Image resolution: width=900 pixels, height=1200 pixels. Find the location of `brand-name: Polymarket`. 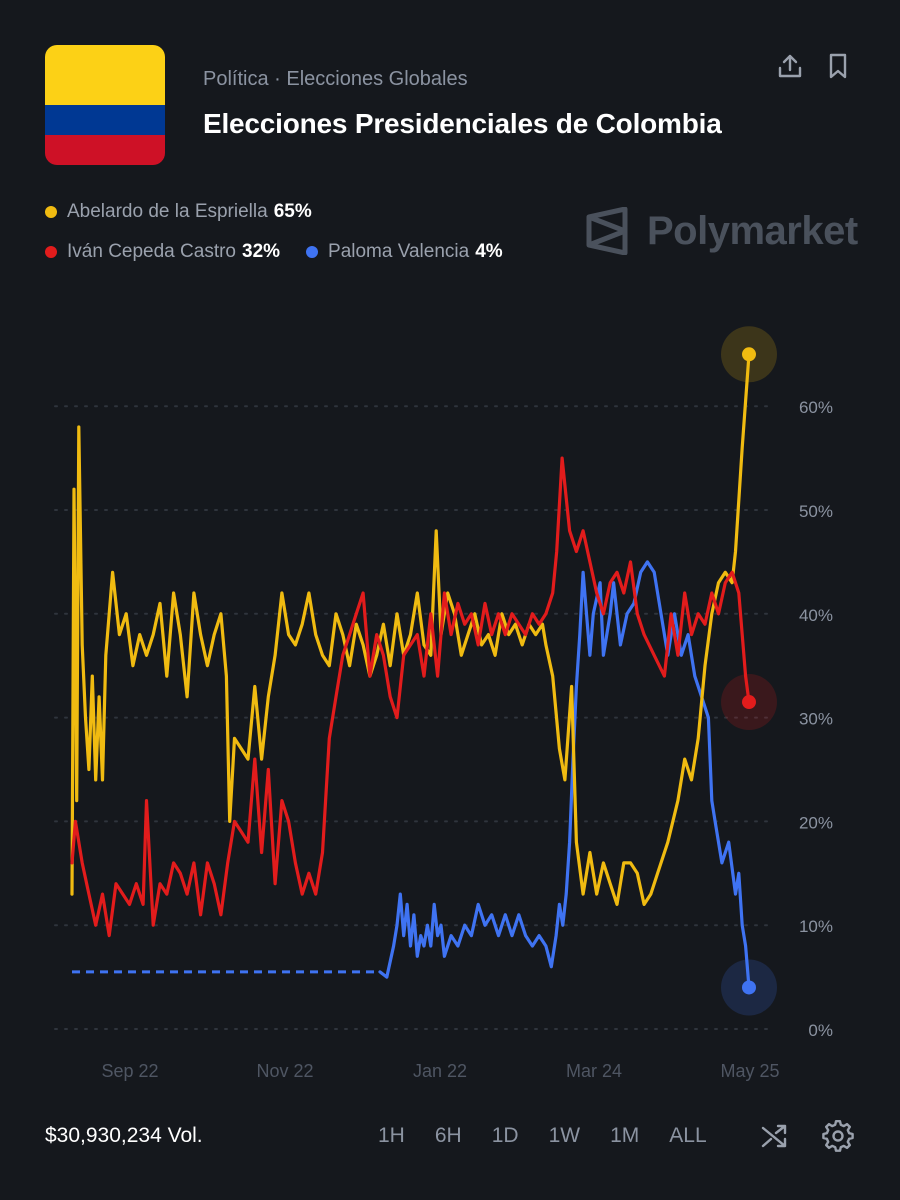

brand-name: Polymarket is located at coordinates (752, 230).